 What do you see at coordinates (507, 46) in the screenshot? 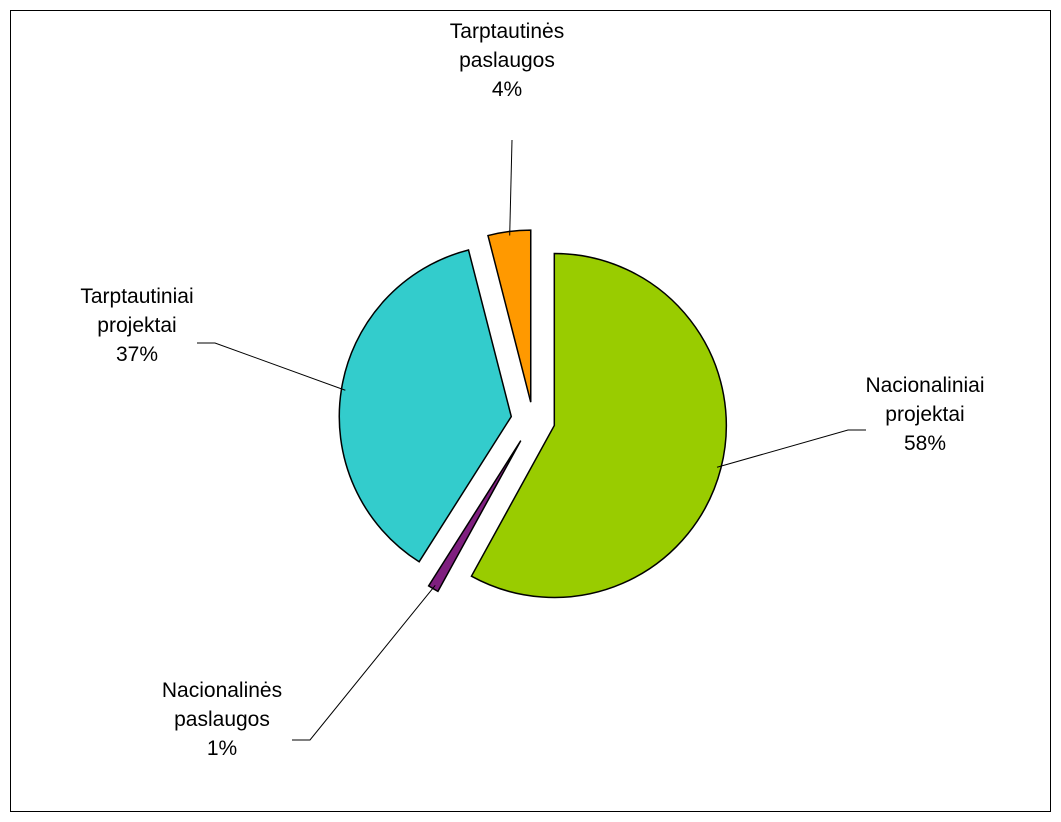
I see `data-label-name: Tarptautinės paslaugos` at bounding box center [507, 46].